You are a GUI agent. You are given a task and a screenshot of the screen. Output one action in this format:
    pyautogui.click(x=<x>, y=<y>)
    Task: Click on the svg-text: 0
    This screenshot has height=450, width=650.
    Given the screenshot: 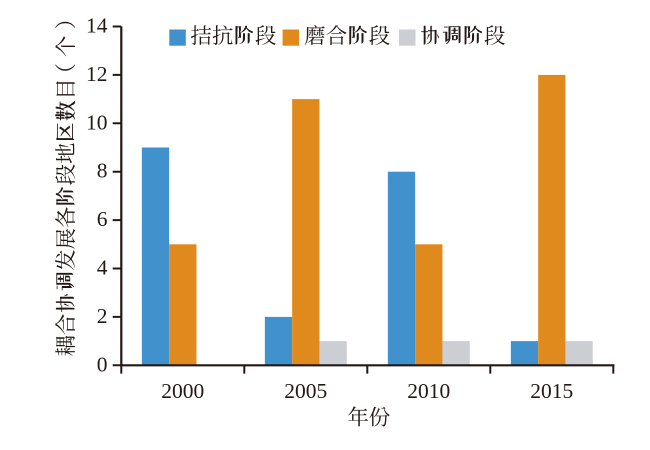 What is the action you would take?
    pyautogui.click(x=102, y=364)
    